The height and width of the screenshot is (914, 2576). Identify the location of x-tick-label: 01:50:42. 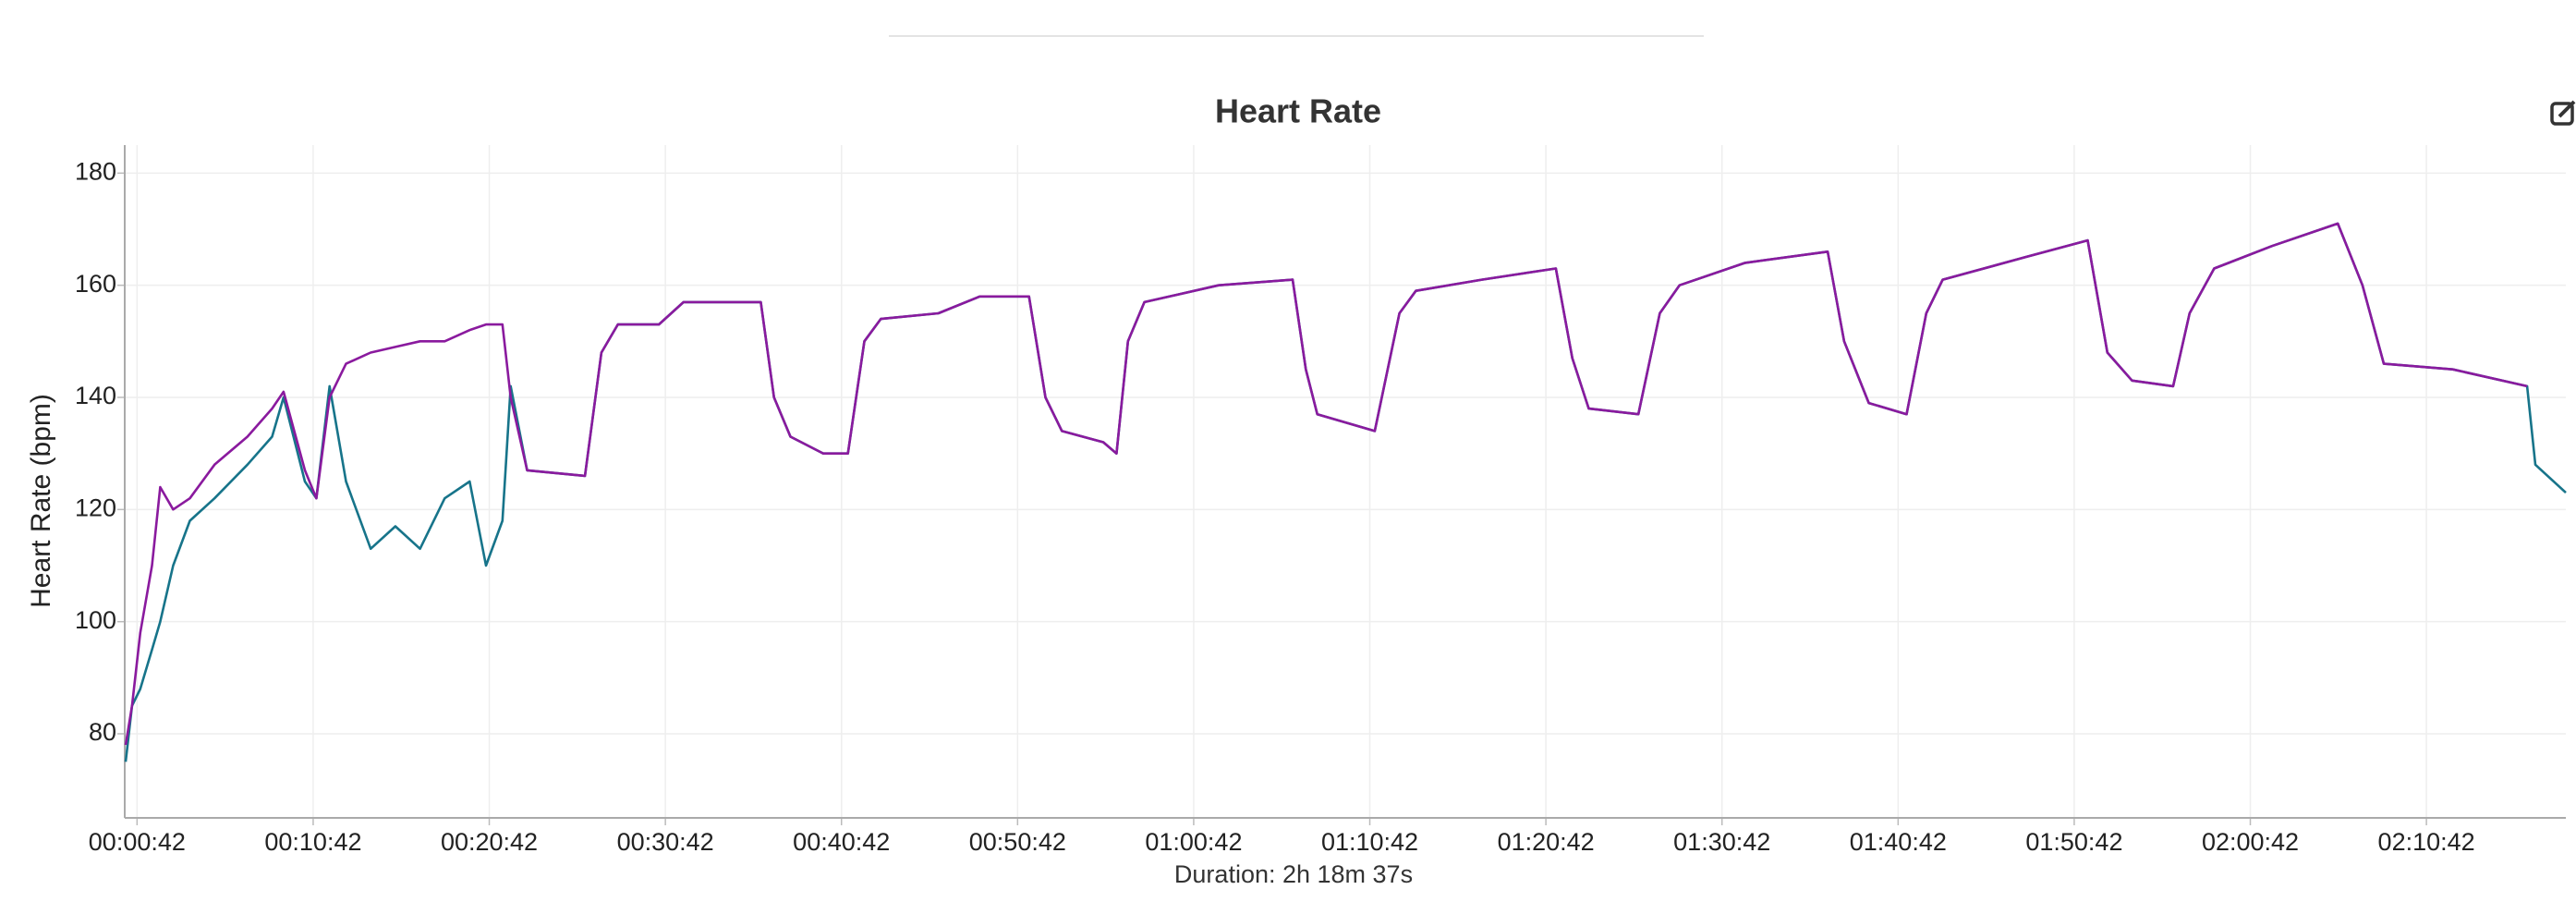
(2073, 842).